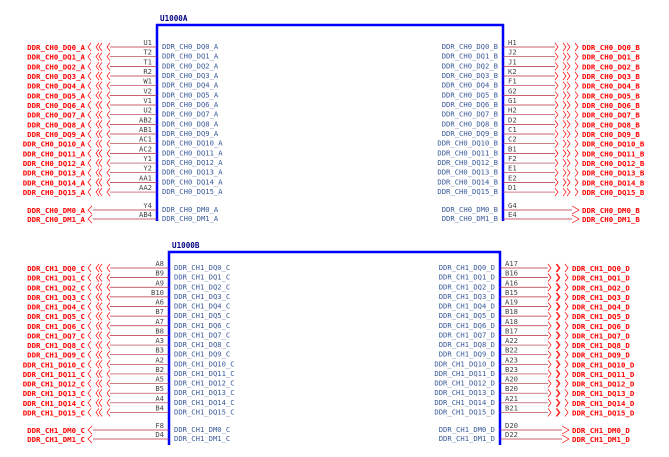  What do you see at coordinates (601, 439) in the screenshot?
I see `net-label: DDR_CH1_DM1_D` at bounding box center [601, 439].